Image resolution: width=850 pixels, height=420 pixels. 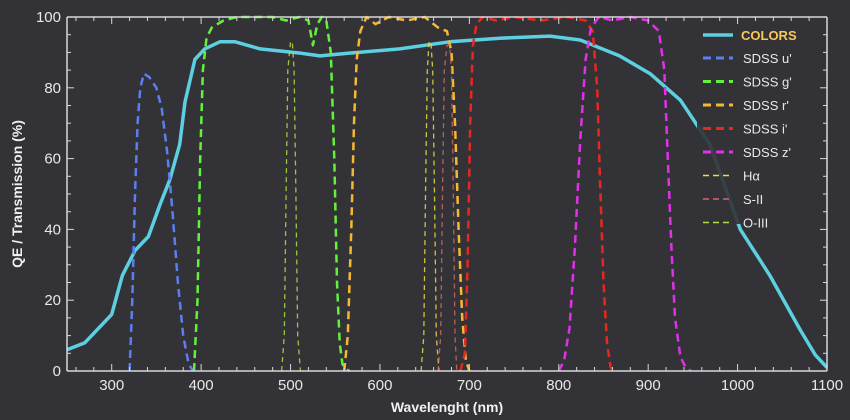 What do you see at coordinates (52, 88) in the screenshot?
I see `y-tick-label: 80` at bounding box center [52, 88].